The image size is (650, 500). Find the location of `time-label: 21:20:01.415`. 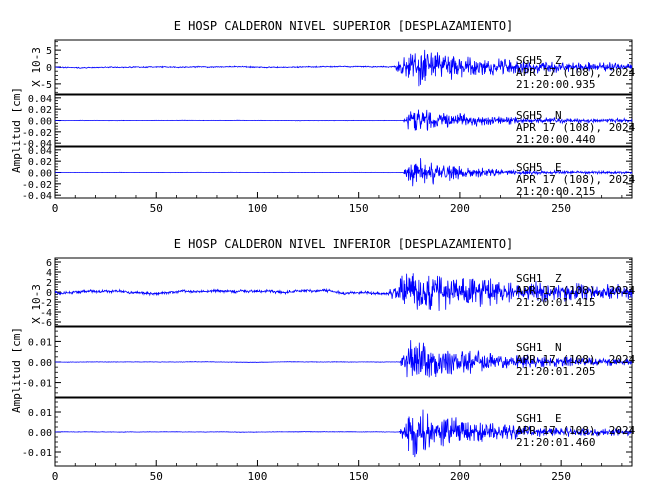

time-label: 21:20:01.415 is located at coordinates (555, 302).